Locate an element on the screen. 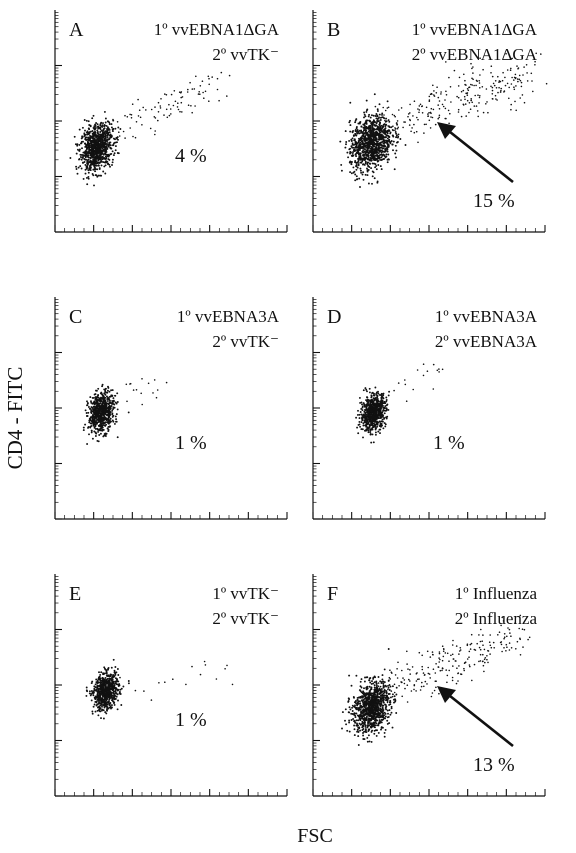 This screenshot has height=853, width=576. primary-stimulus-label: 1º vvTK⁻ is located at coordinates (245, 593).